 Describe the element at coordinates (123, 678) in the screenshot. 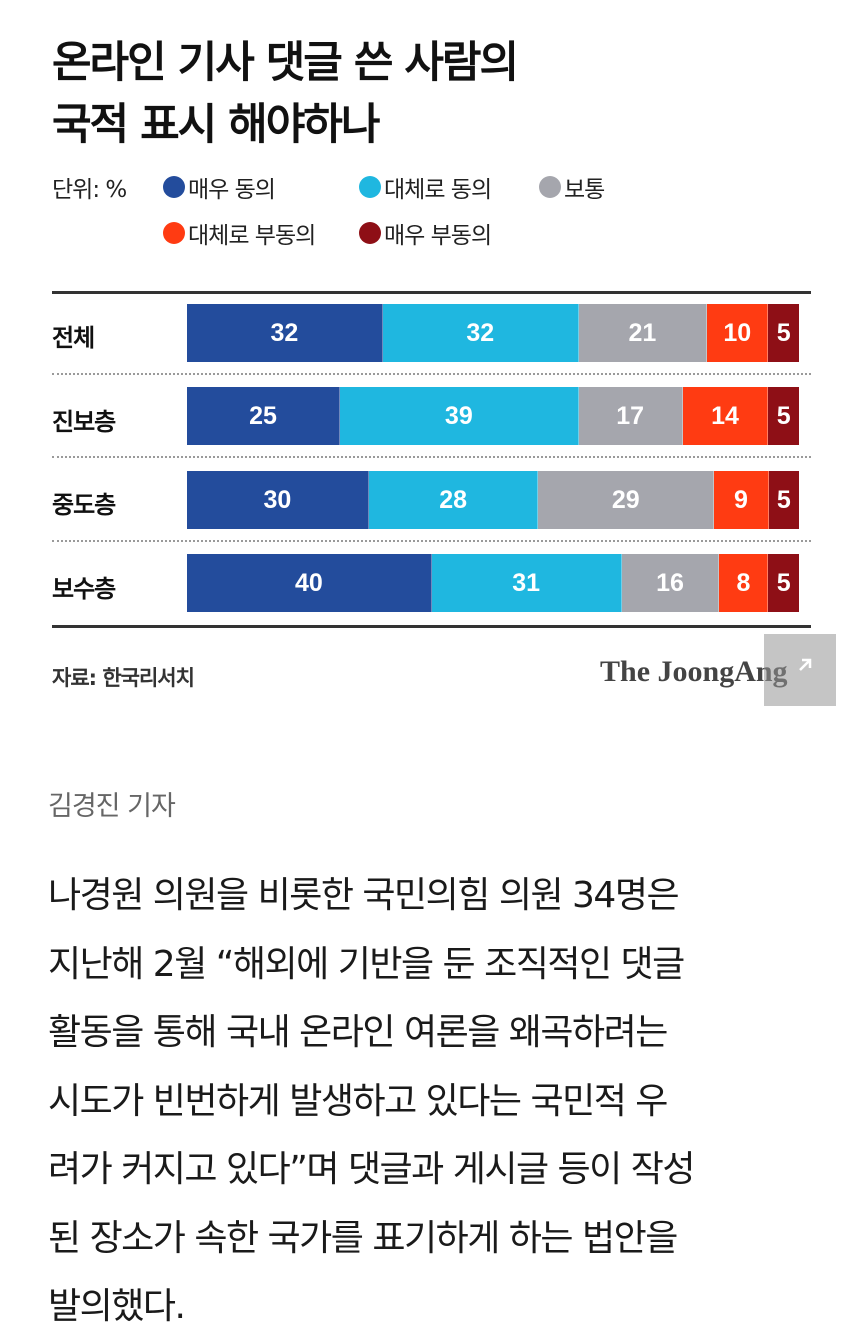

I see `source-note: 자료: 한국리서치` at that location.